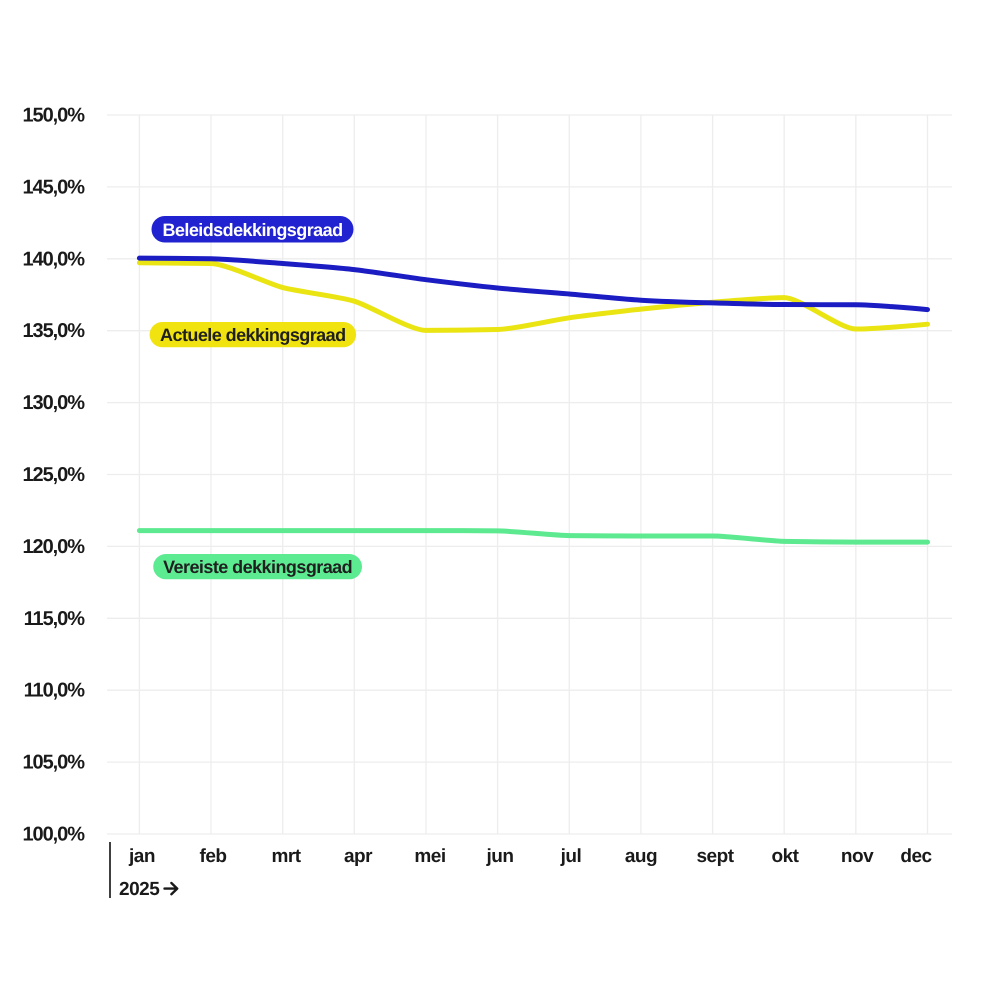 The height and width of the screenshot is (1000, 1000). Describe the element at coordinates (257, 567) in the screenshot. I see `svg-text: Vereiste dekkingsgraad` at that location.